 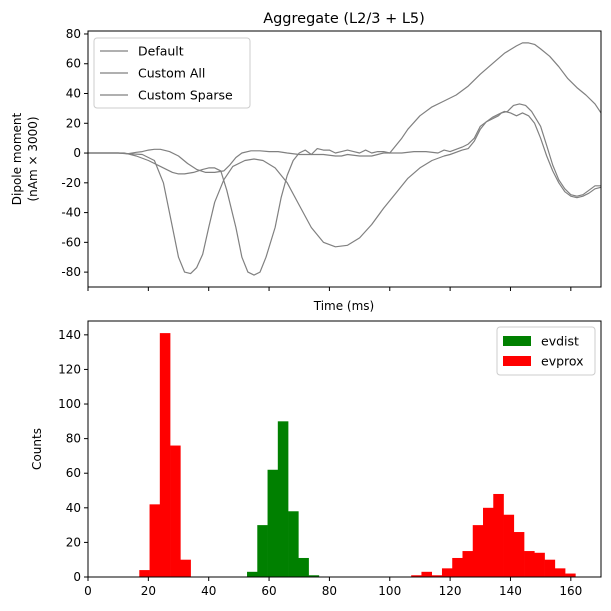 I want to click on x-tick-label: 40, so click(x=208, y=591).